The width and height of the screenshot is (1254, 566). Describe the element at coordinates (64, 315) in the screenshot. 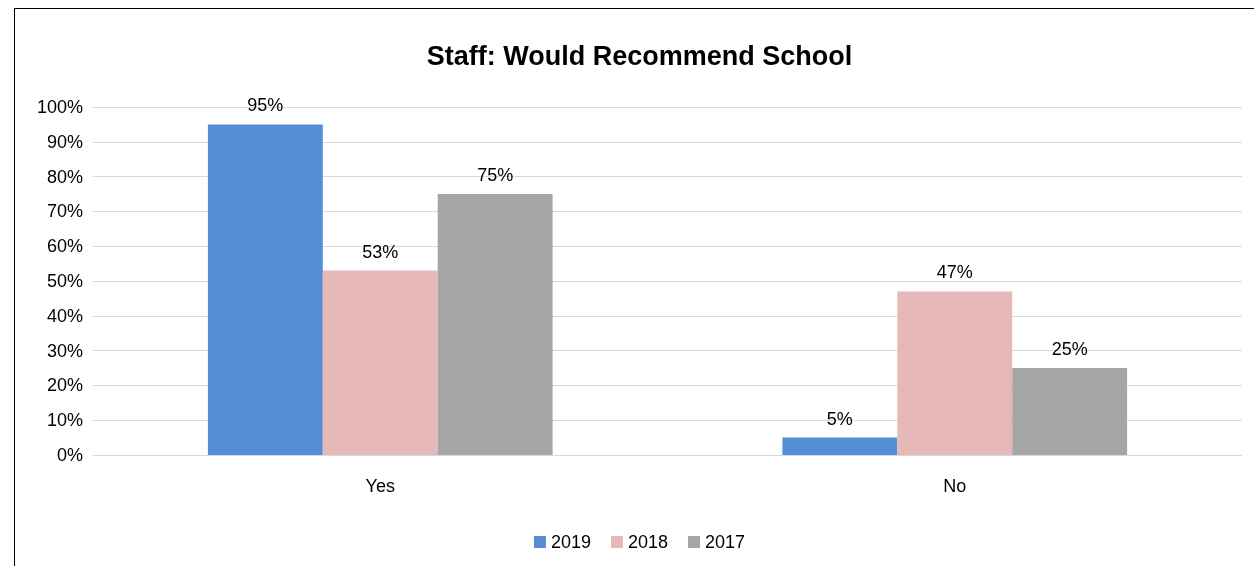

I see `y-tick-label: 40%` at that location.